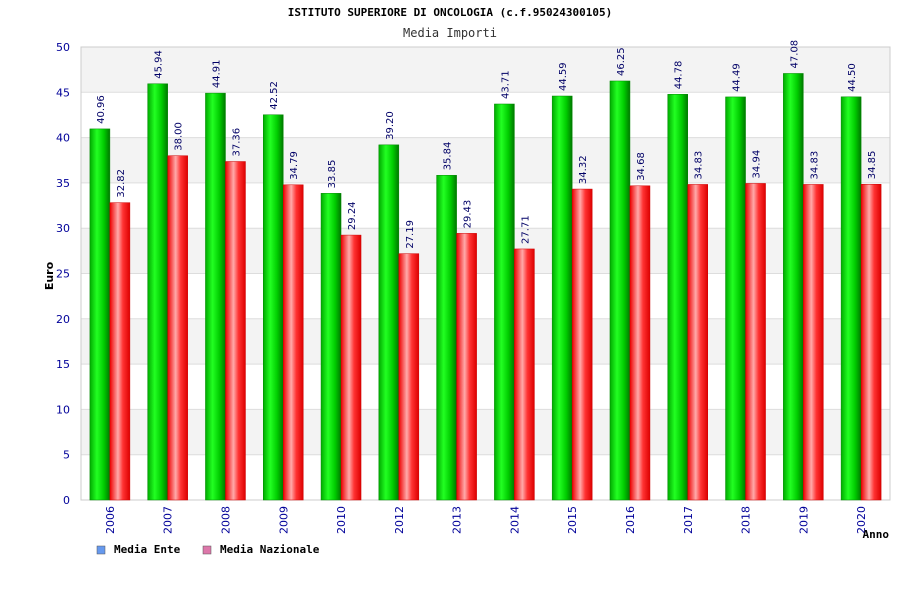 The height and width of the screenshot is (600, 900). I want to click on y-tick-label: 40, so click(63, 138).